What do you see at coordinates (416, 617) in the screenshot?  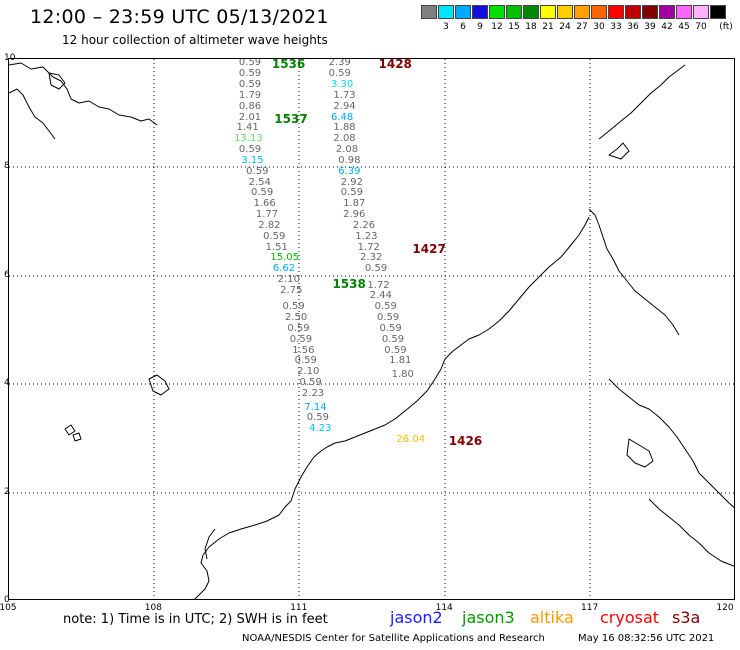 I see `satellite-name-jason2: jason2` at bounding box center [416, 617].